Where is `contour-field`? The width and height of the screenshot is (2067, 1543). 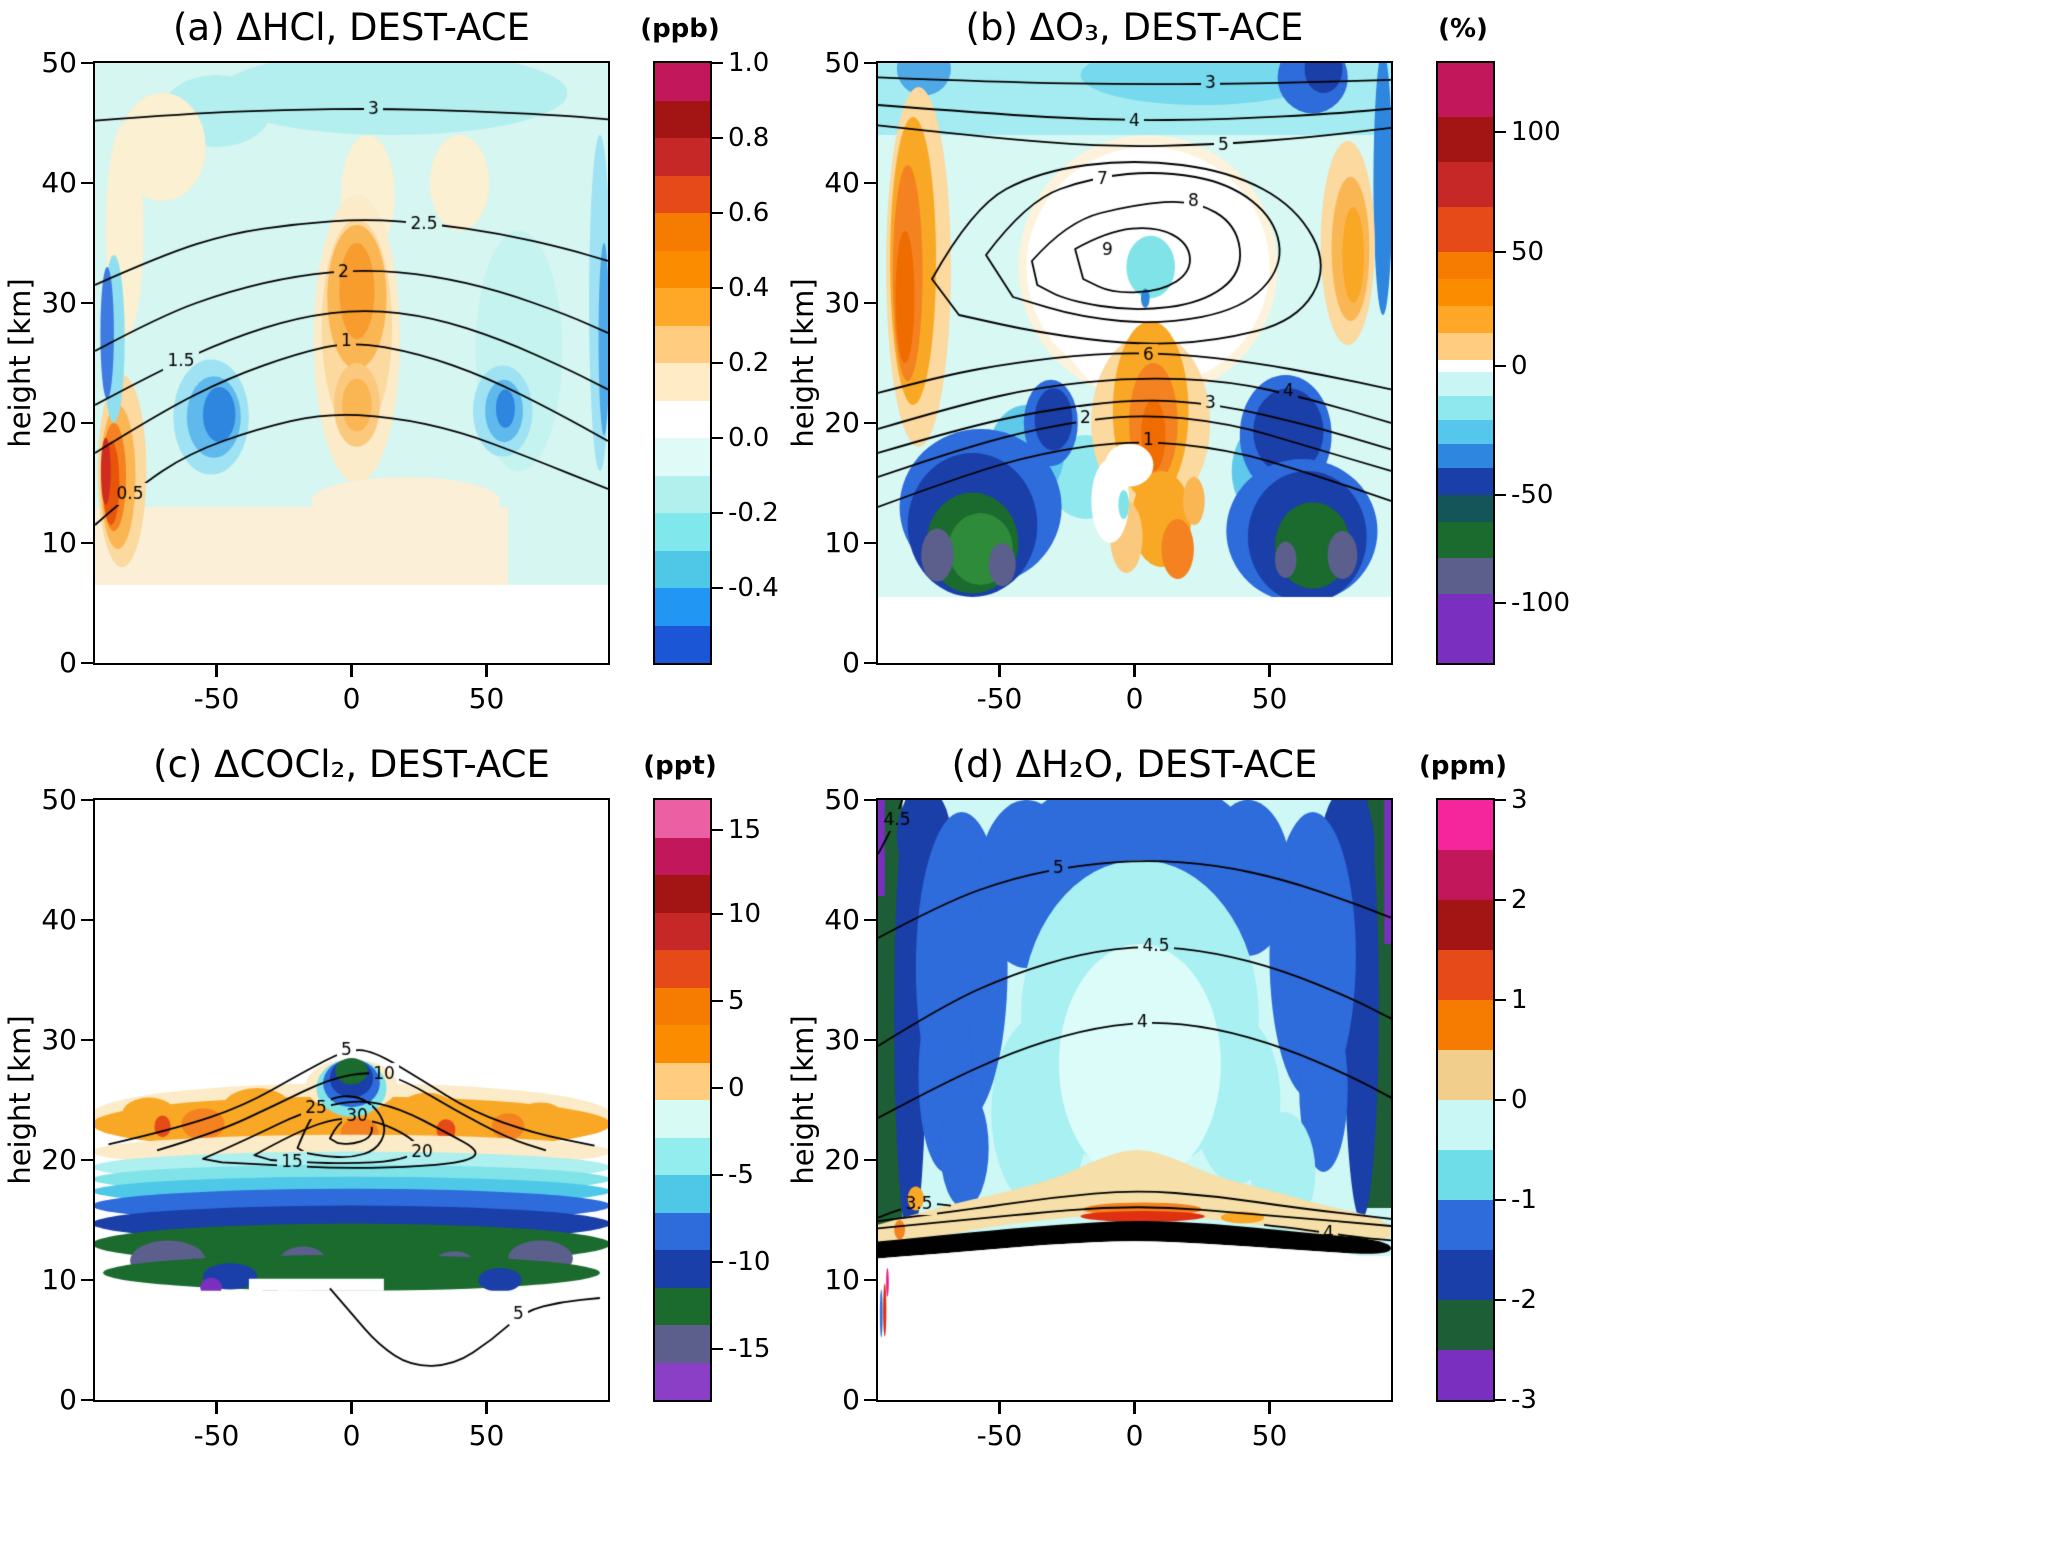
contour-field is located at coordinates (351, 363).